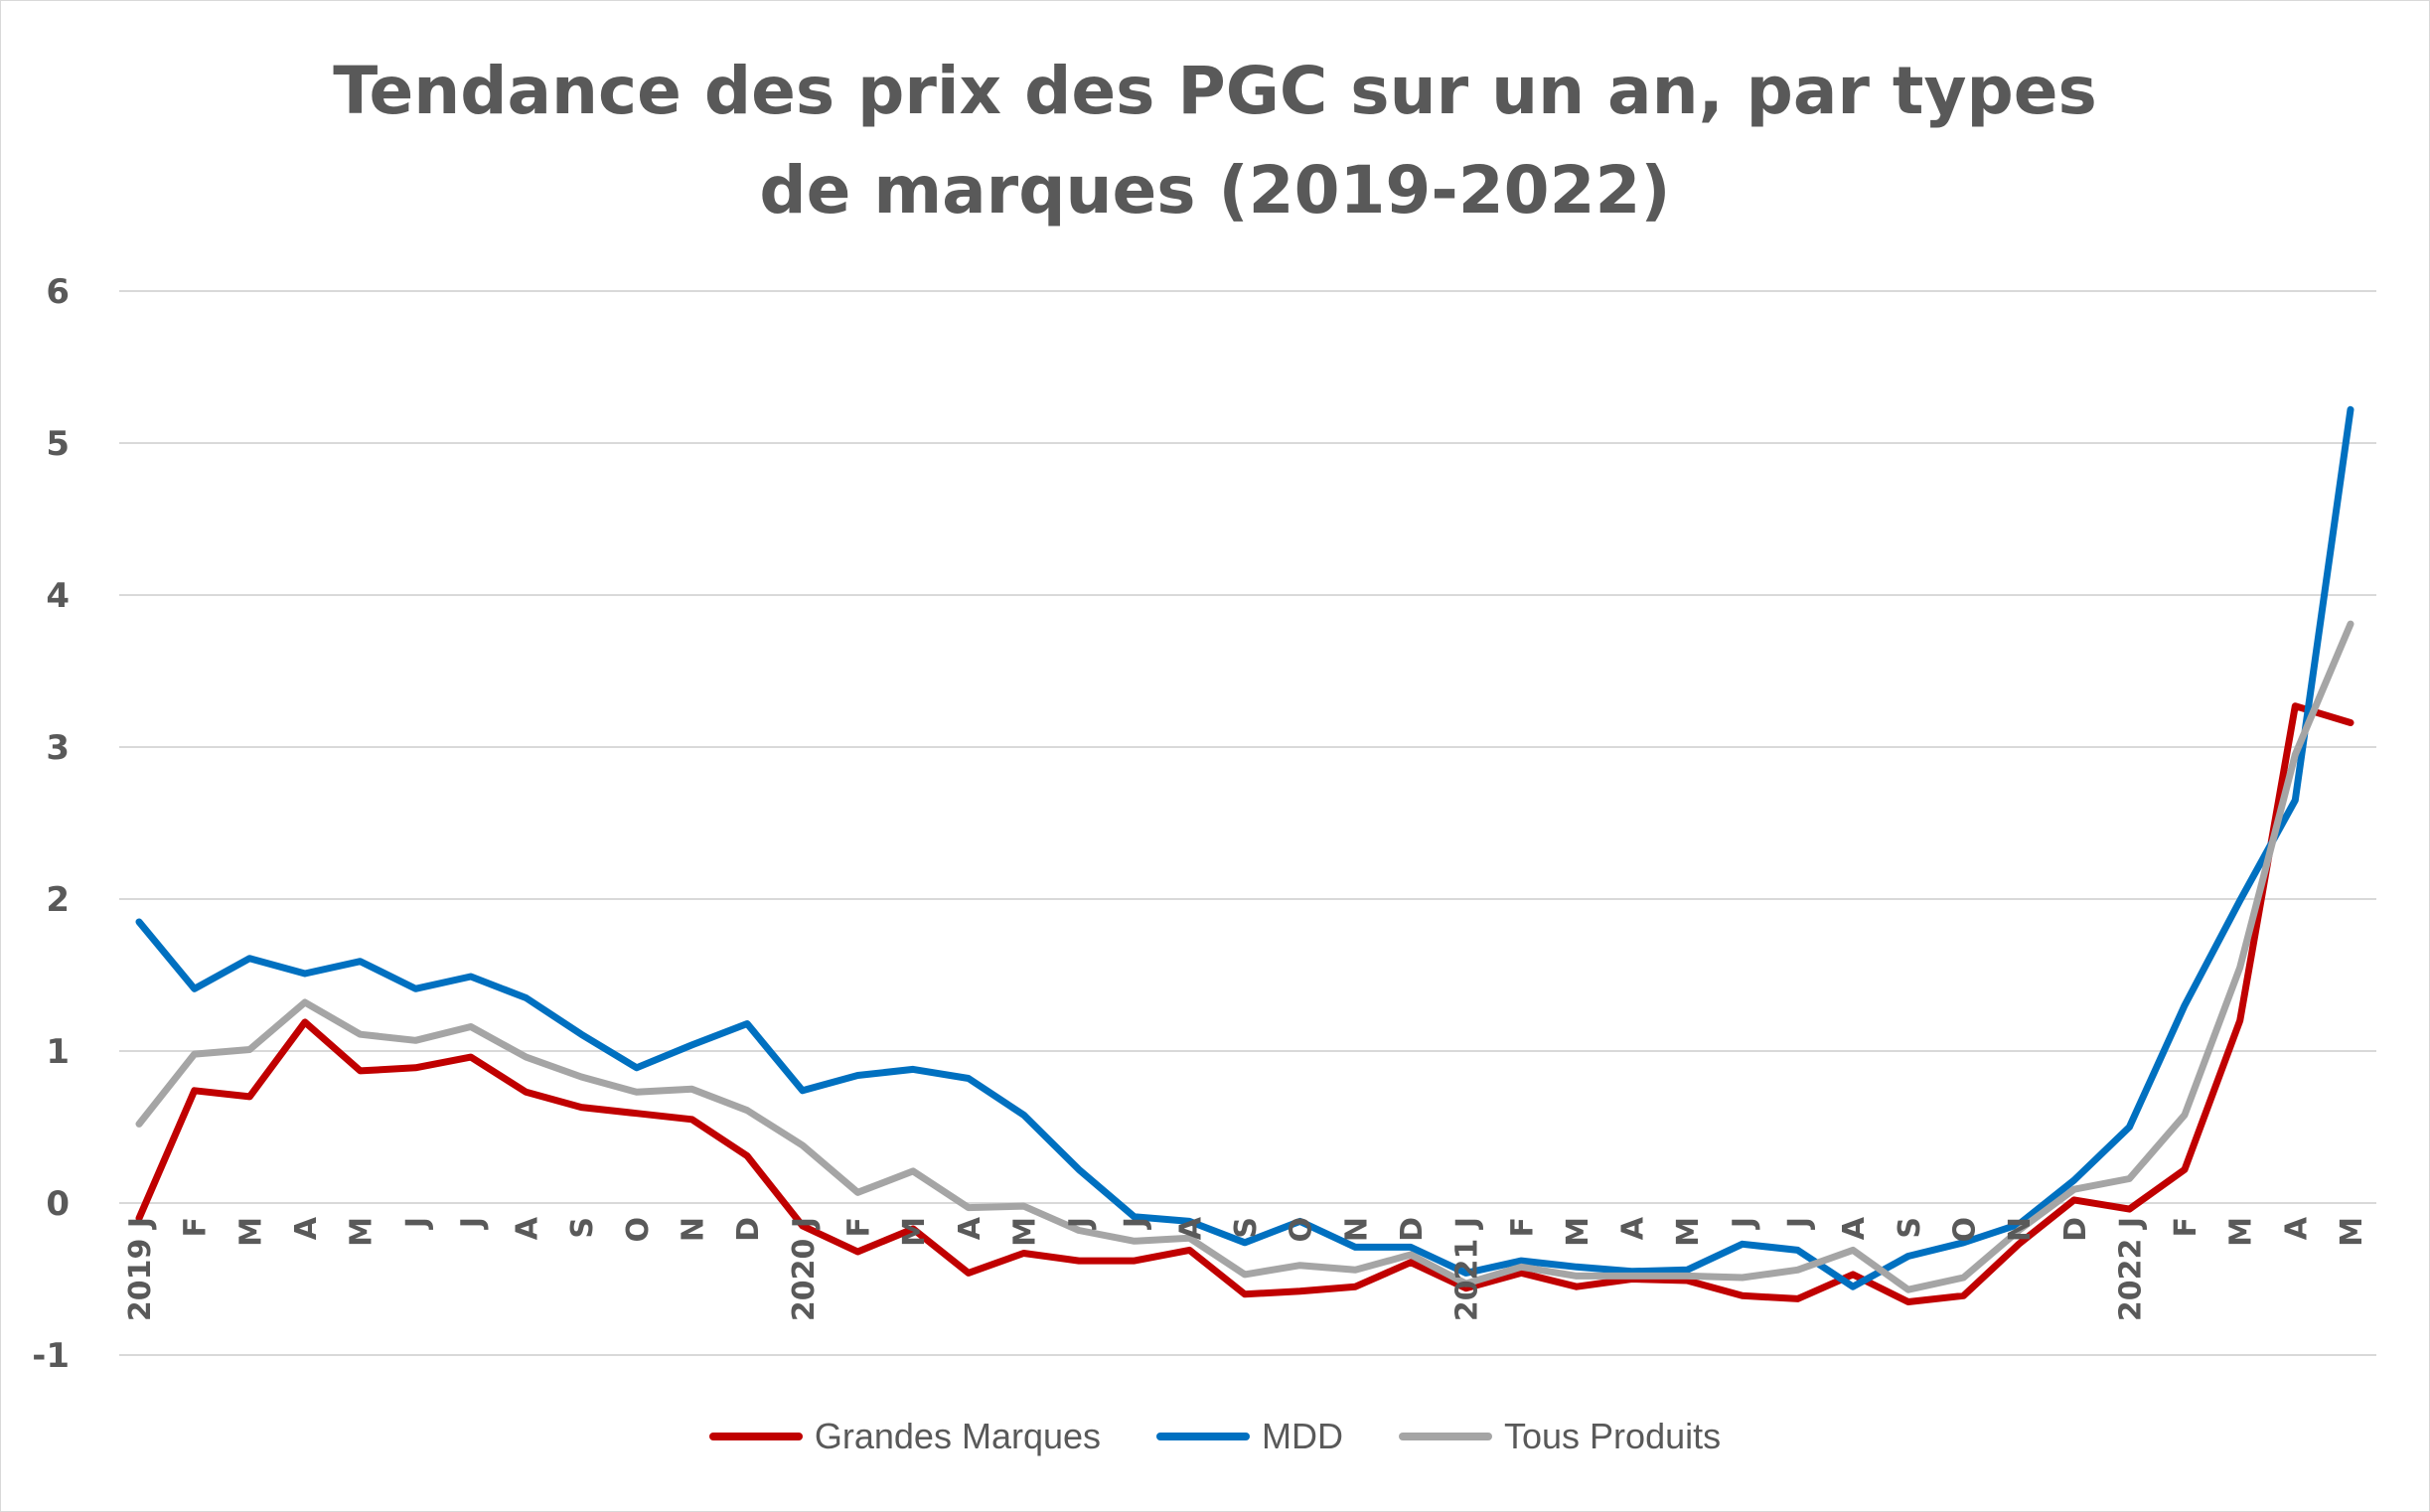 This screenshot has width=2430, height=1512. Describe the element at coordinates (805, 1269) in the screenshot. I see `x-tick-label: 2020 J` at that location.